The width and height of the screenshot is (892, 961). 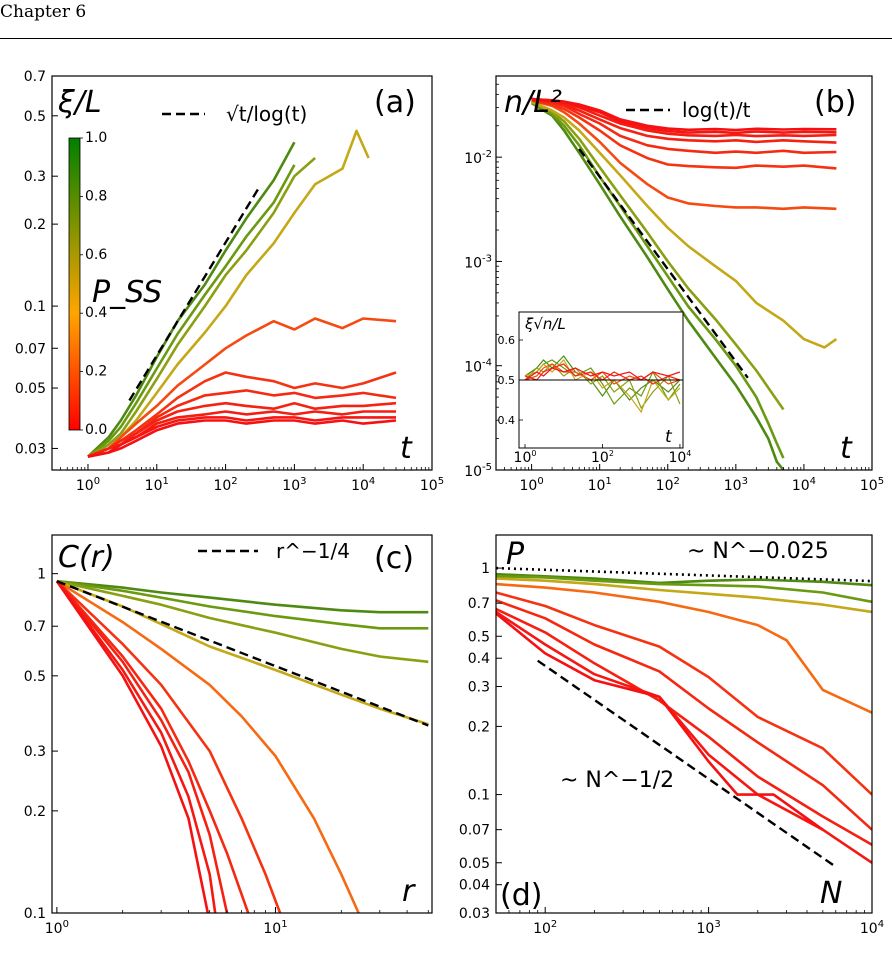 I want to click on colorbar-tick-label: 0.4, so click(x=96, y=313).